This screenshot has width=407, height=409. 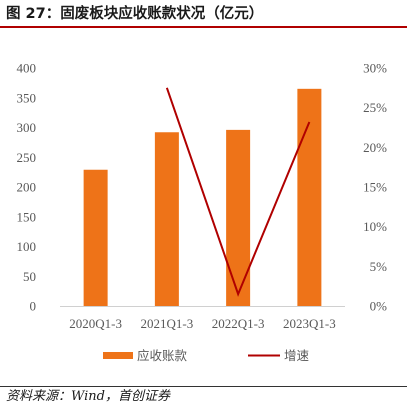 I want to click on category-labels: 2020Q1-3 2021Q1-3 2022Q1-3 2023Q1-3, so click(x=202, y=323).